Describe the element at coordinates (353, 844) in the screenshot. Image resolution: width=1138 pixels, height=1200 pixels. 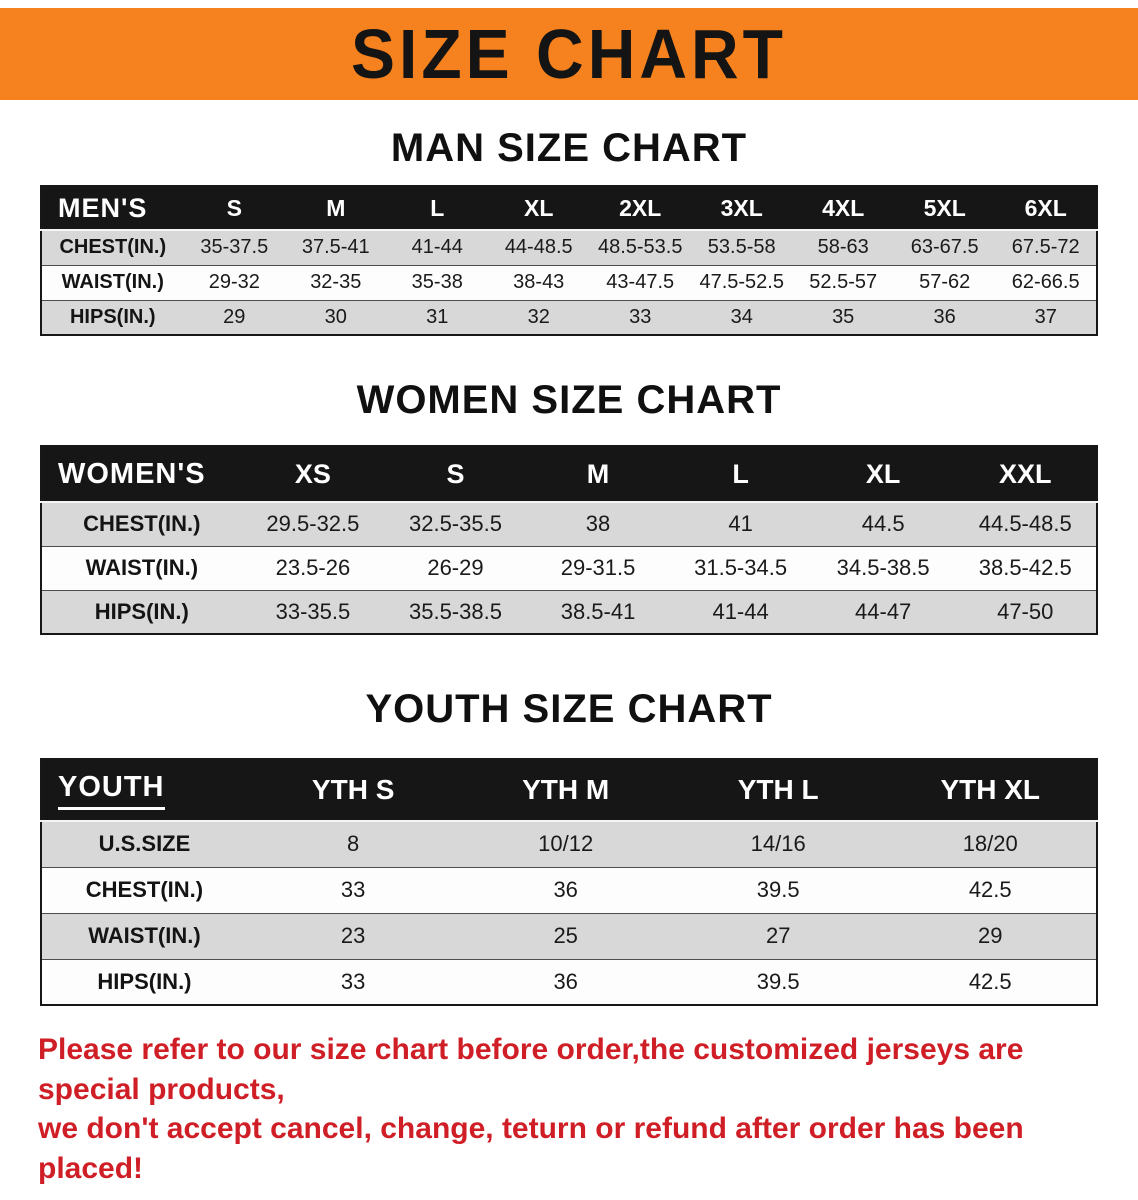
I see `size-cell: 8` at that location.